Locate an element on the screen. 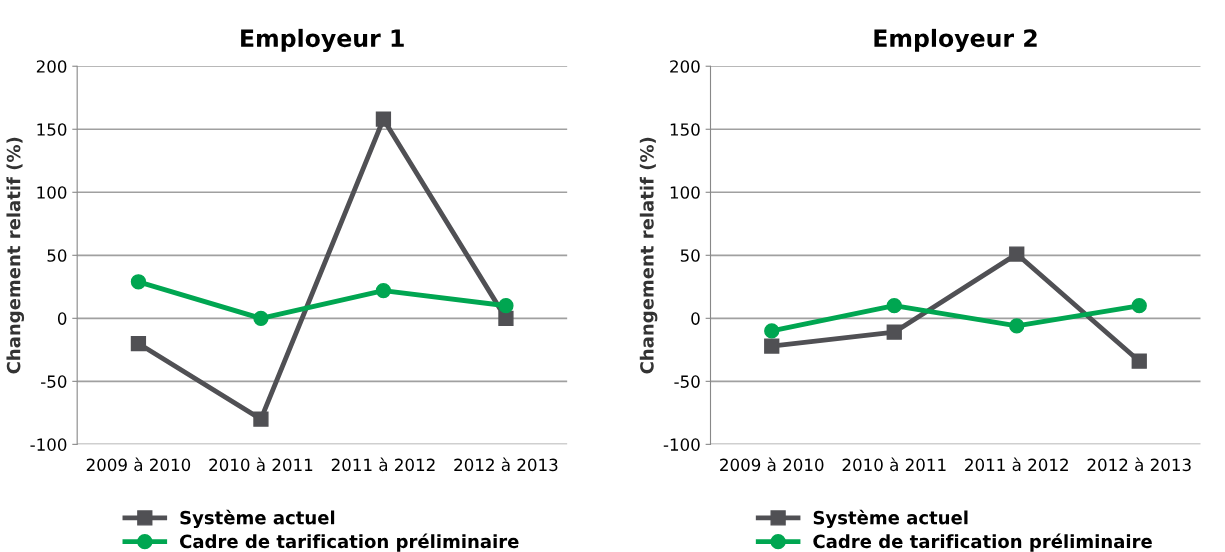 Image resolution: width=1225 pixels, height=552 pixels. chart-title: Employeur 2 is located at coordinates (955, 40).